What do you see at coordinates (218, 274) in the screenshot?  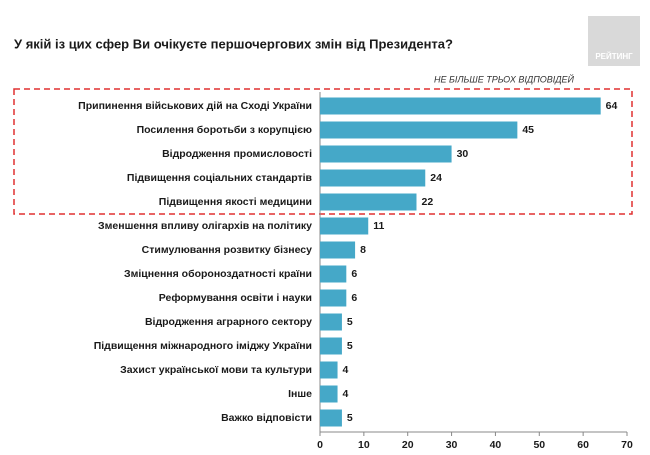 I see `category-label: Зміцнення обороноздатності країни` at bounding box center [218, 274].